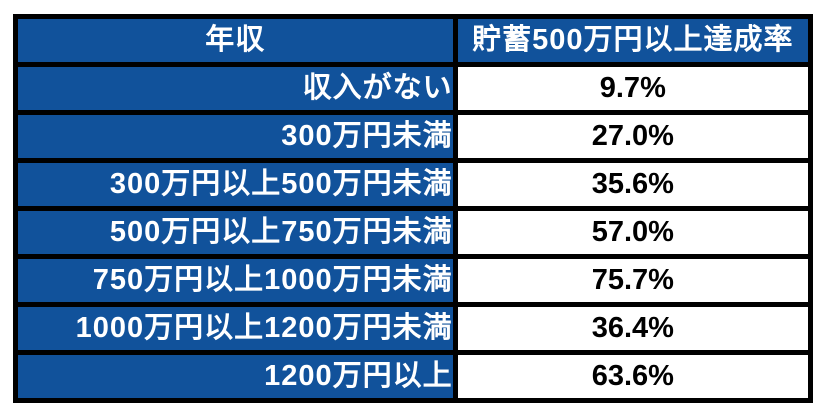  I want to click on table-header: 年収 貯蓄500万円以上達成率, so click(413, 40).